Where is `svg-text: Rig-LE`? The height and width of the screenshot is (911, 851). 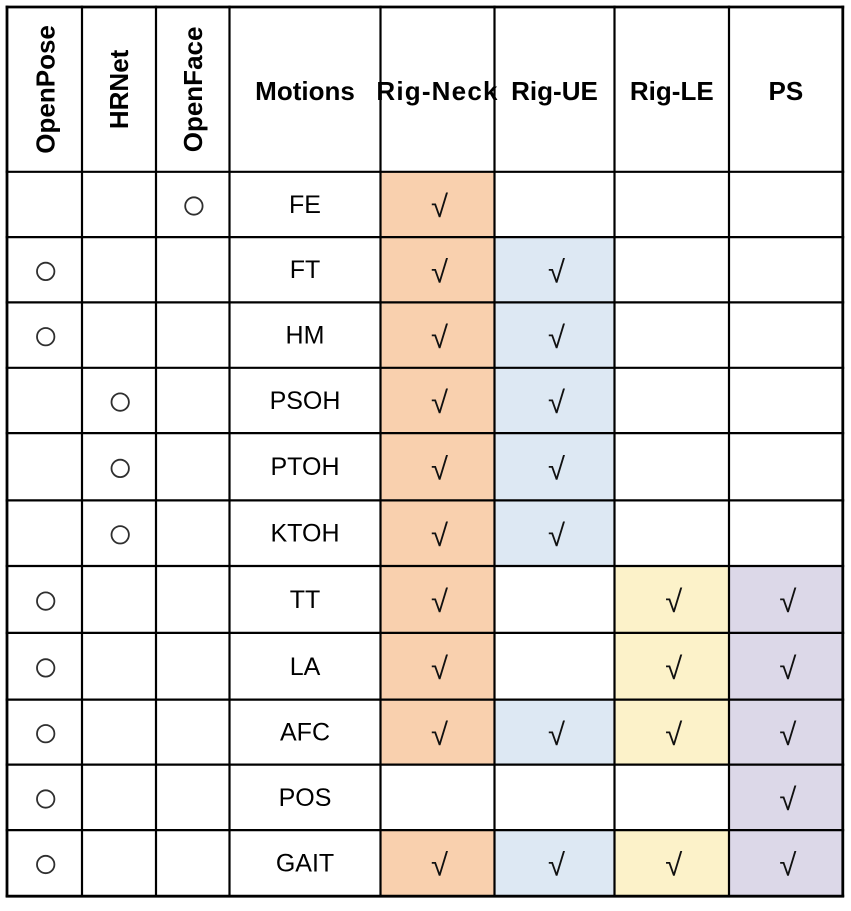
svg-text: Rig-LE is located at coordinates (672, 91).